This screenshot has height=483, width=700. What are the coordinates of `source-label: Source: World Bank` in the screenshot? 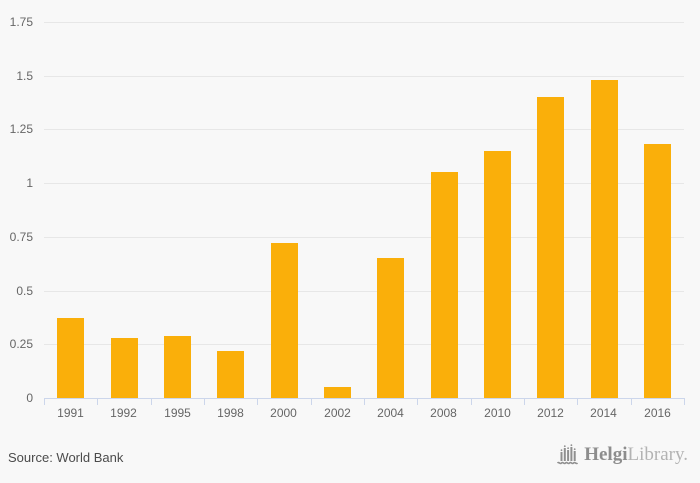 It's located at (66, 457).